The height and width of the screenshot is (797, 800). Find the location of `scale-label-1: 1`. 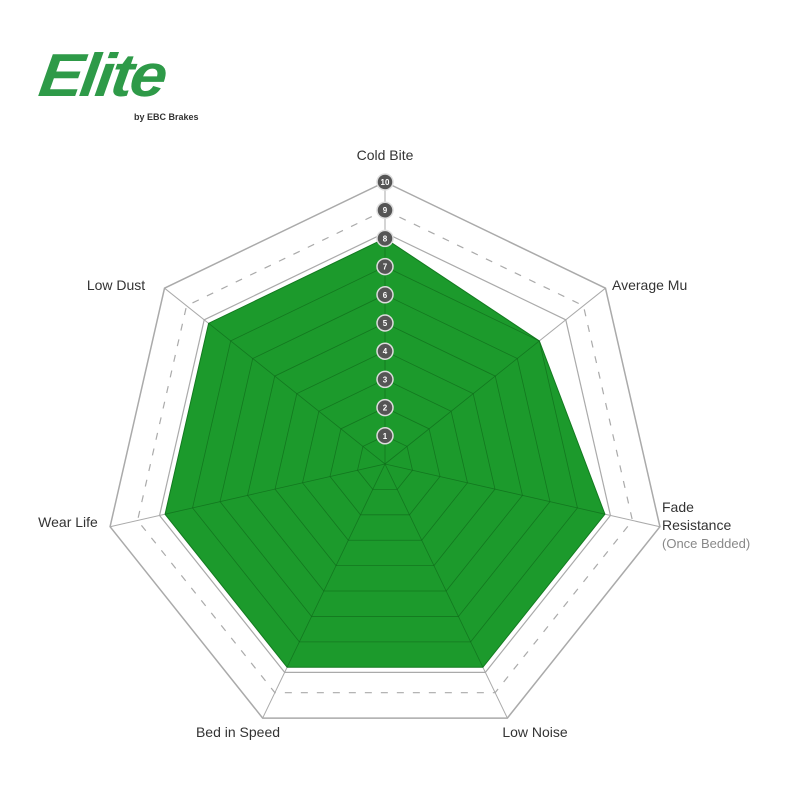

scale-label-1: 1 is located at coordinates (385, 436).